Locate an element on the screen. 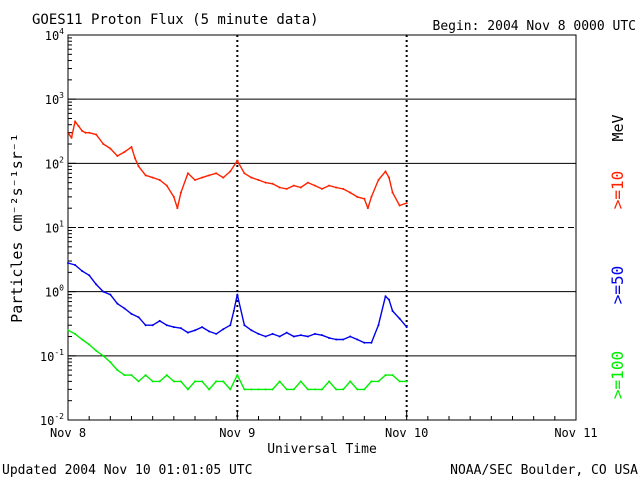 This screenshot has height=484, width=640. y-tick-label-6: 10⁻² is located at coordinates (52, 420).